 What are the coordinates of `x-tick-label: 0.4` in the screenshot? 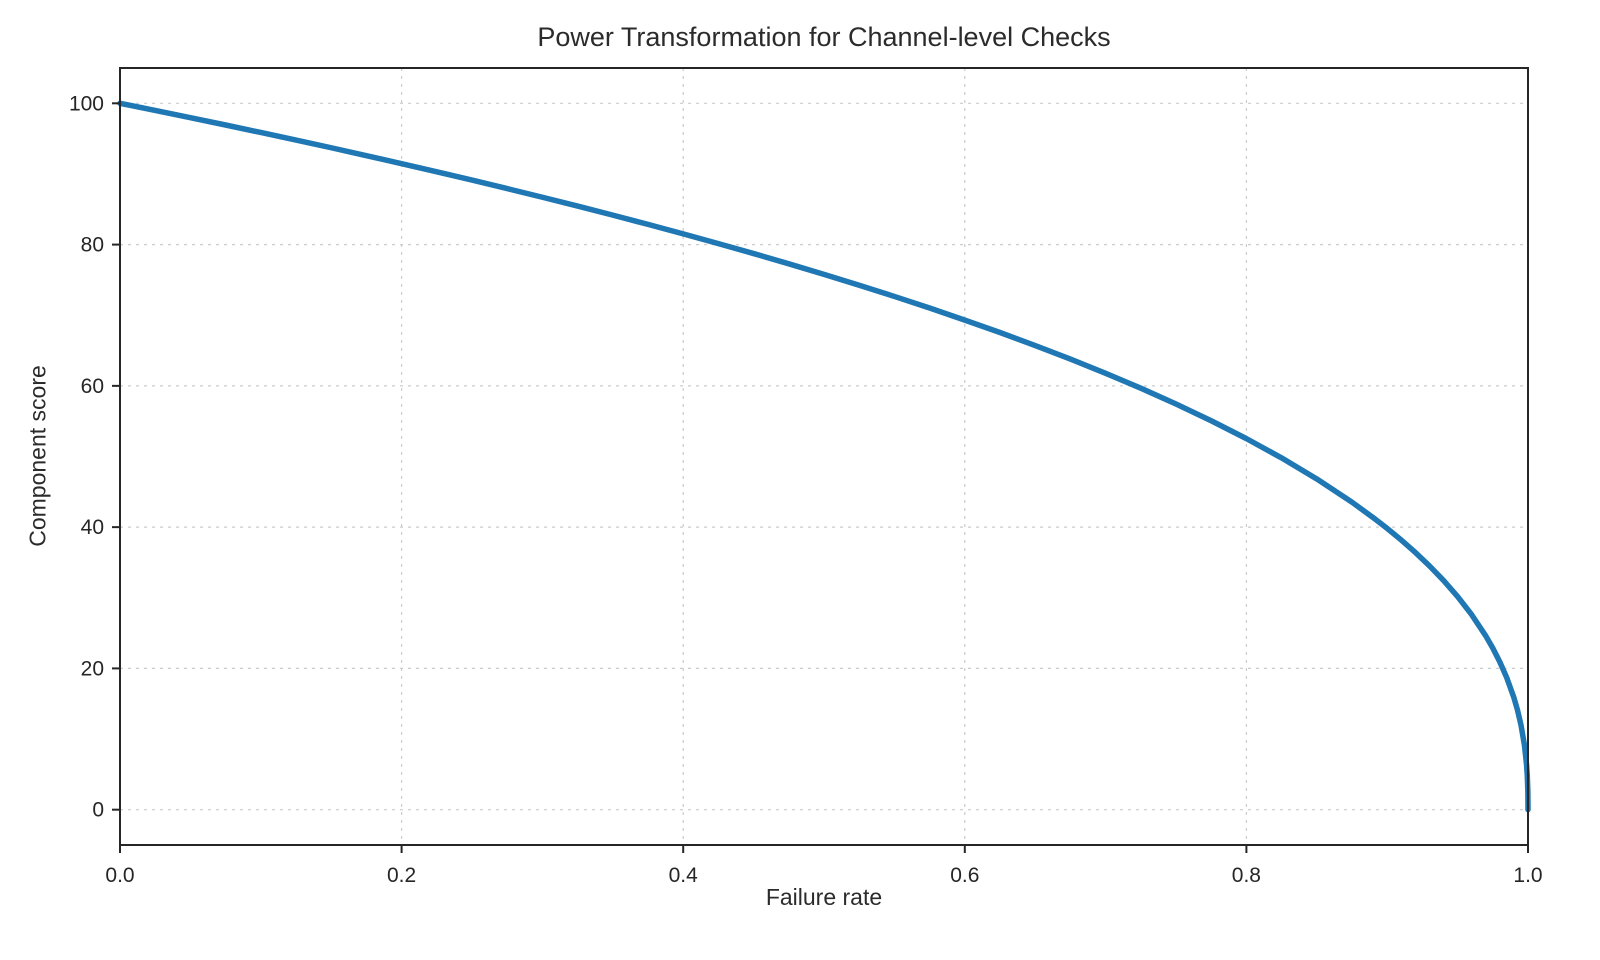 It's located at (684, 875).